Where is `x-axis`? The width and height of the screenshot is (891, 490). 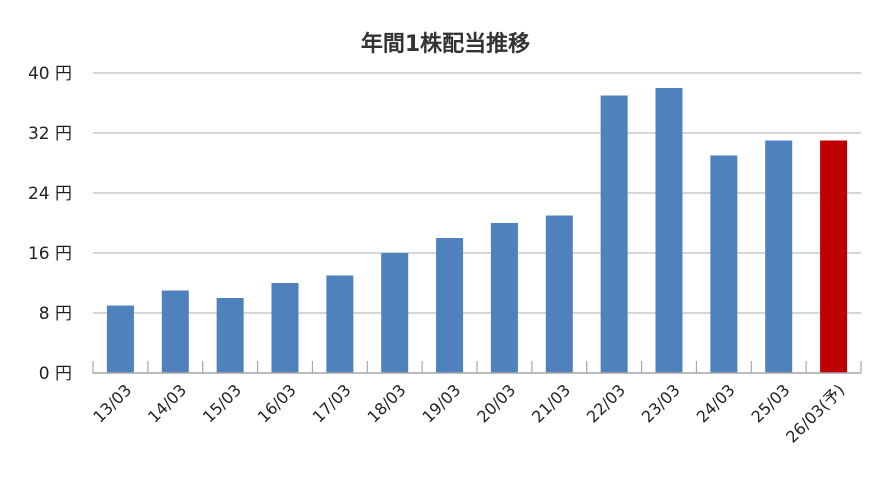
x-axis is located at coordinates (477, 367).